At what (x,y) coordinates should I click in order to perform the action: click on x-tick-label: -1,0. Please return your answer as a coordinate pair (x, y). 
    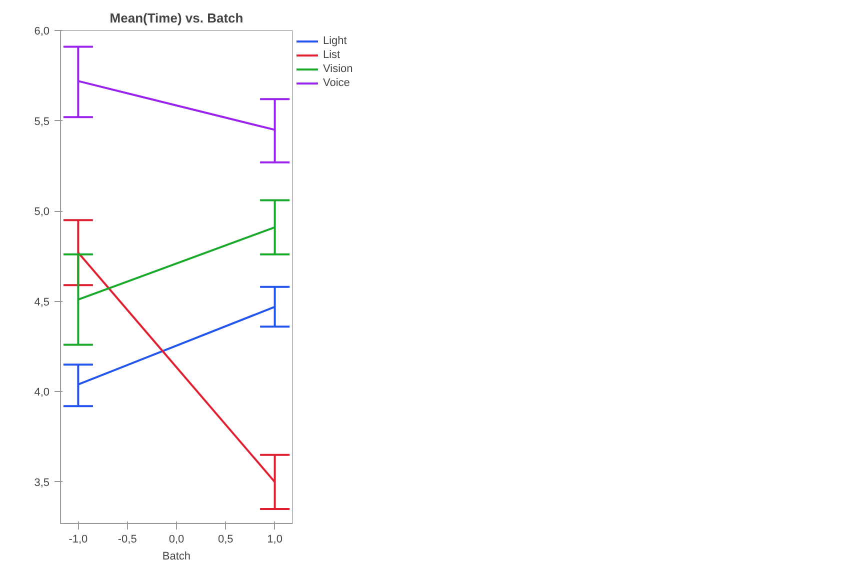
    Looking at the image, I should click on (78, 540).